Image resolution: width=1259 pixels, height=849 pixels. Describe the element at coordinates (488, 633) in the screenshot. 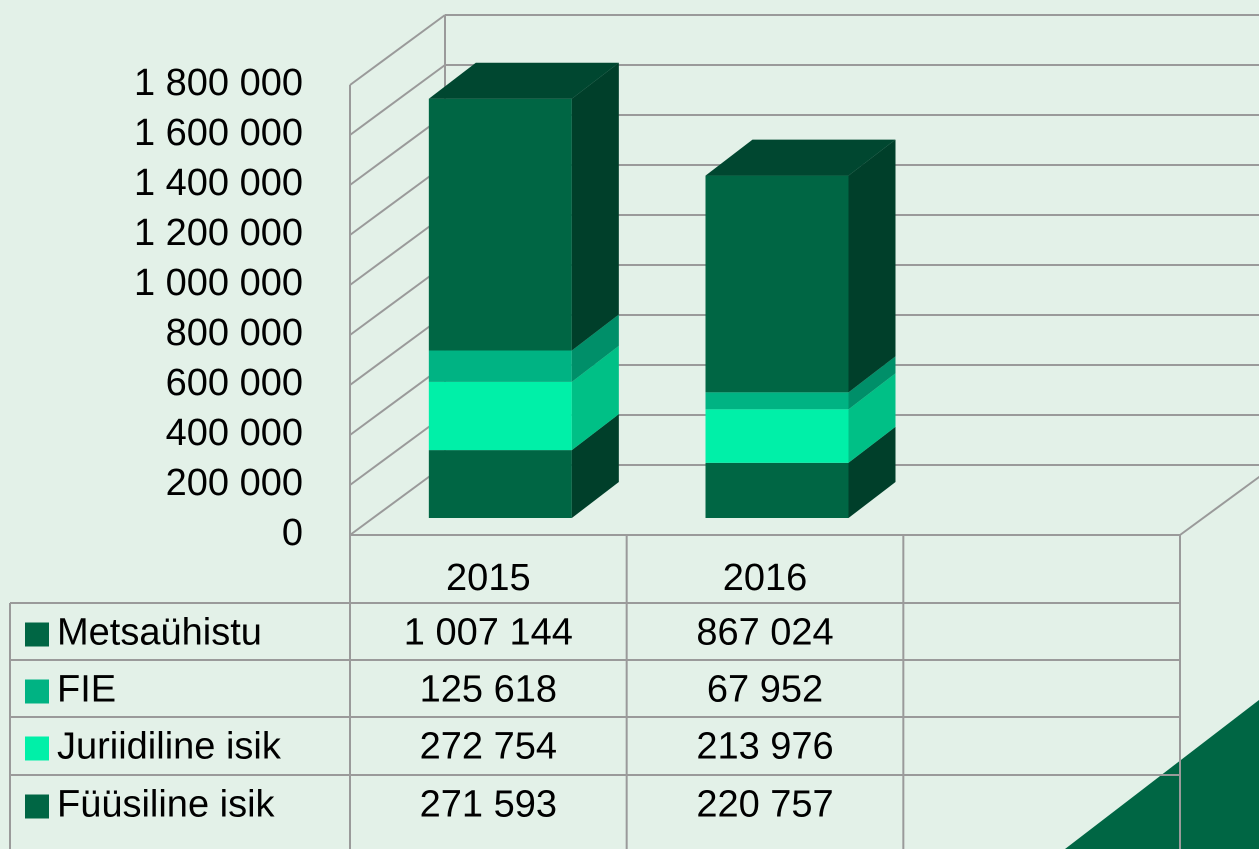

I see `table-value: 1 007 144` at that location.